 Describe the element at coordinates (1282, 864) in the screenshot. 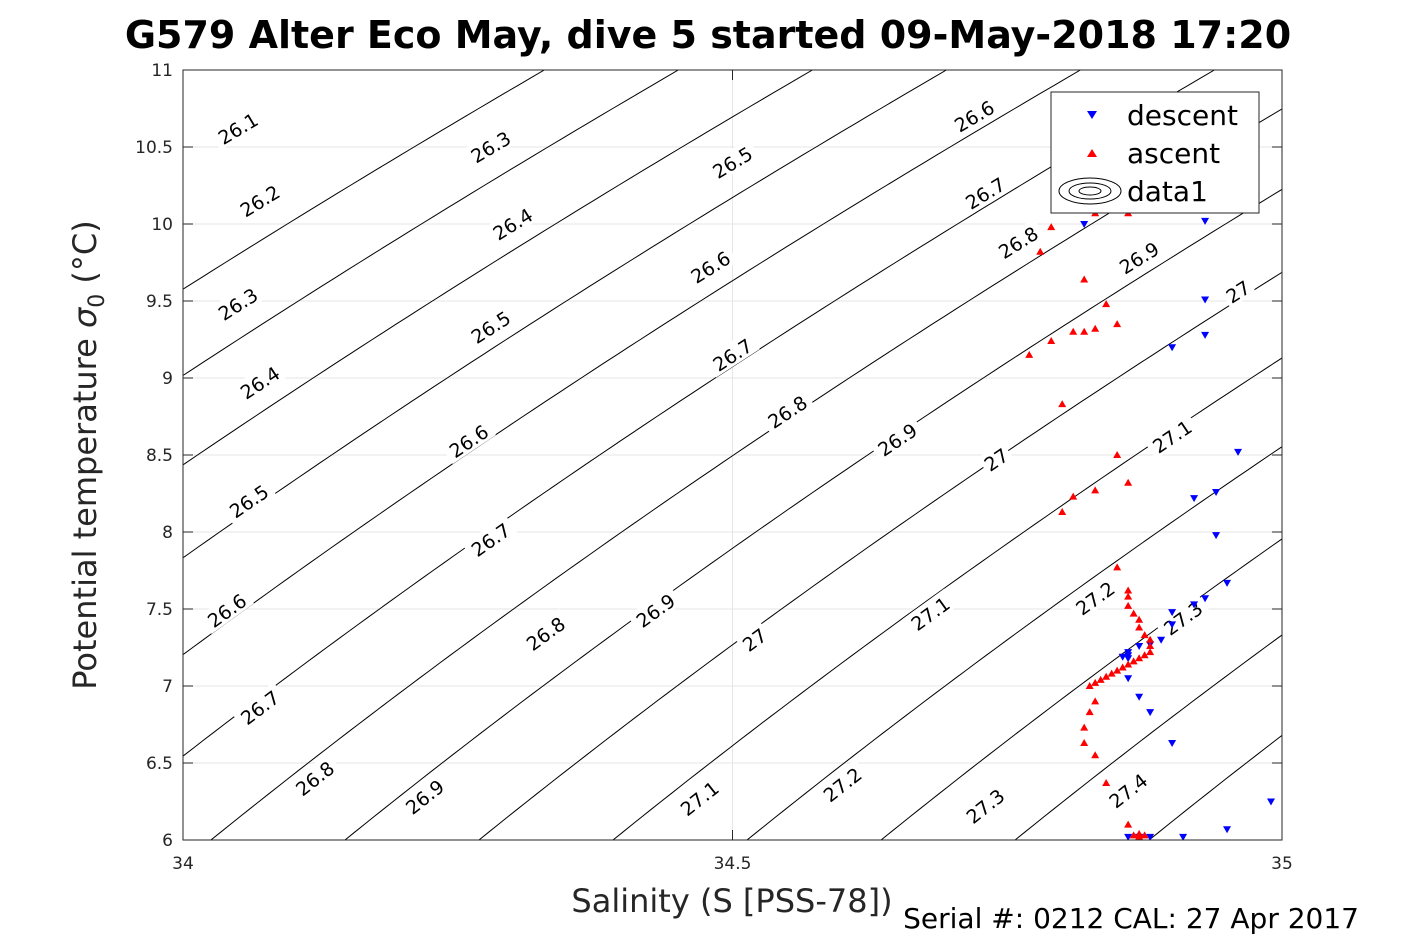

I see `x-tick-label: 35` at that location.